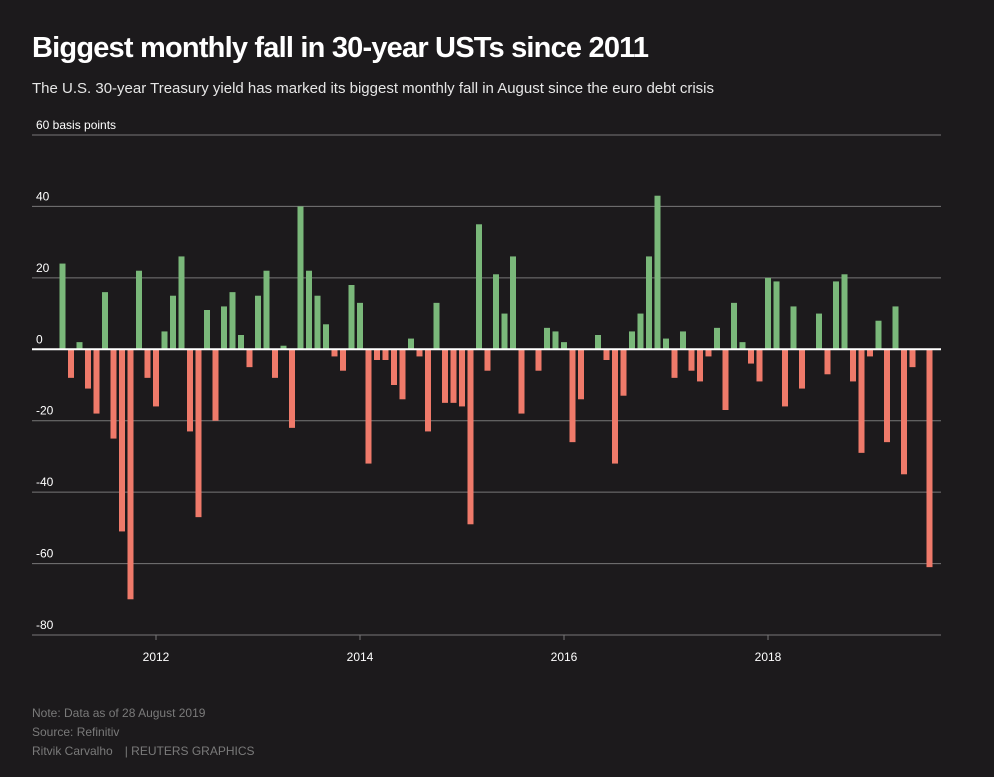 This screenshot has width=994, height=777. What do you see at coordinates (45, 625) in the screenshot?
I see `y-tick-label: -80` at bounding box center [45, 625].